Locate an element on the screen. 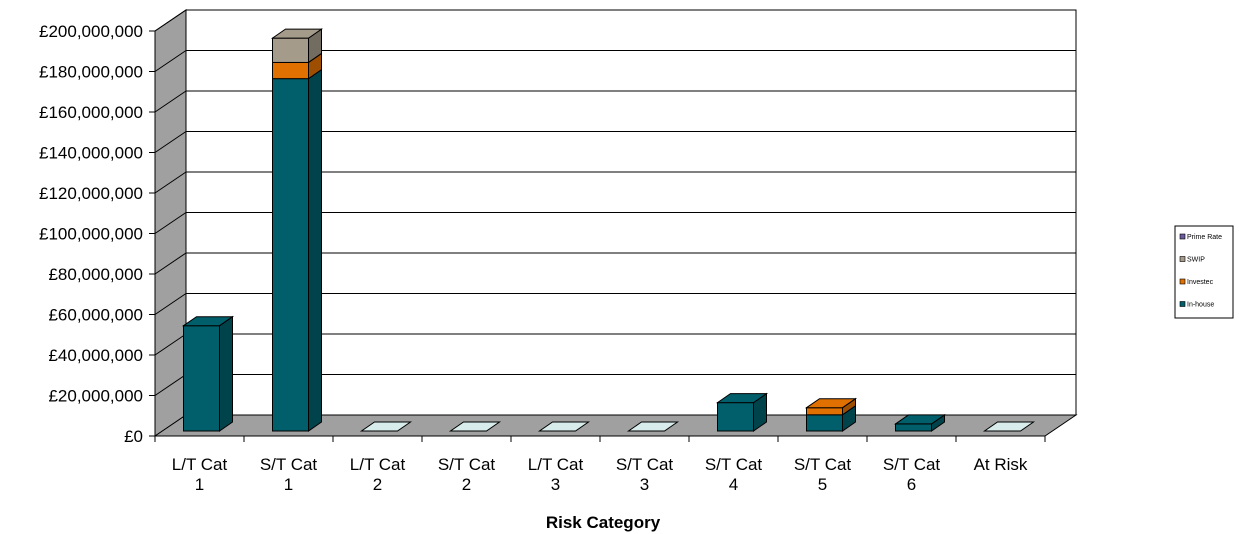 Image resolution: width=1239 pixels, height=534 pixels. y-tick-label: £200,000,000 is located at coordinates (91, 31).